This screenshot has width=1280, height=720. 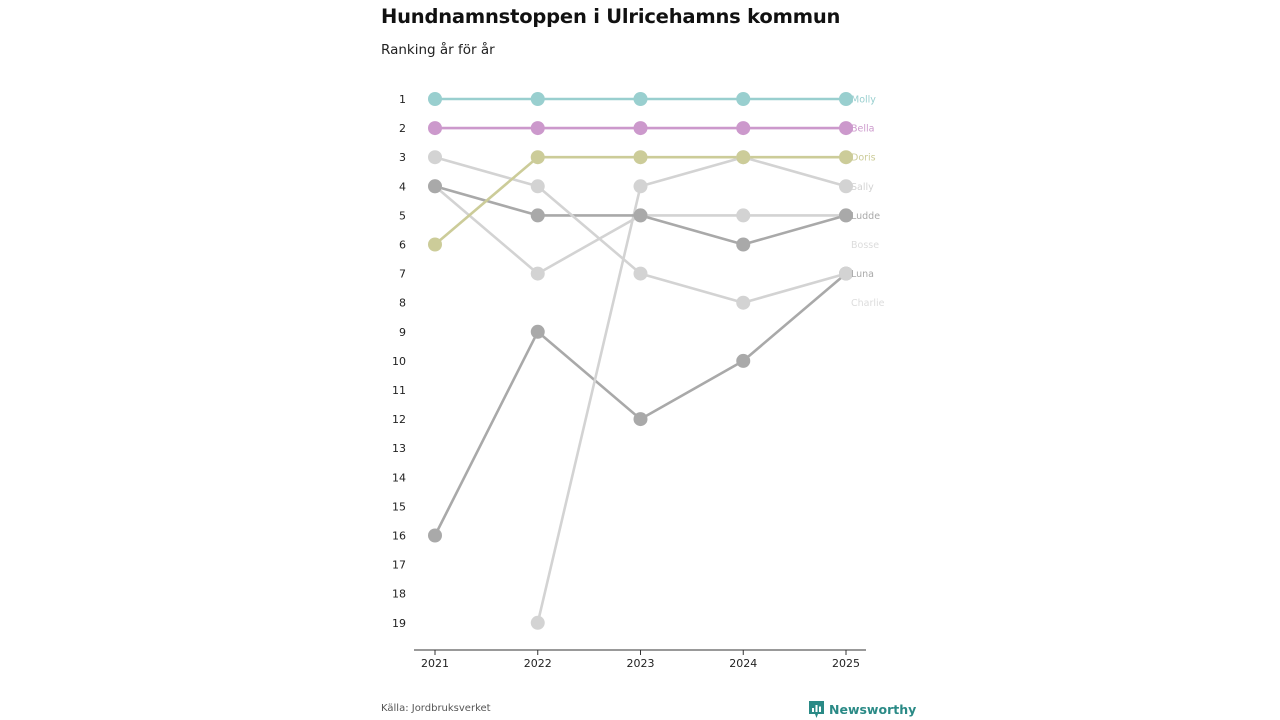 What do you see at coordinates (846, 215) in the screenshot?
I see `point-ludde-2025` at bounding box center [846, 215].